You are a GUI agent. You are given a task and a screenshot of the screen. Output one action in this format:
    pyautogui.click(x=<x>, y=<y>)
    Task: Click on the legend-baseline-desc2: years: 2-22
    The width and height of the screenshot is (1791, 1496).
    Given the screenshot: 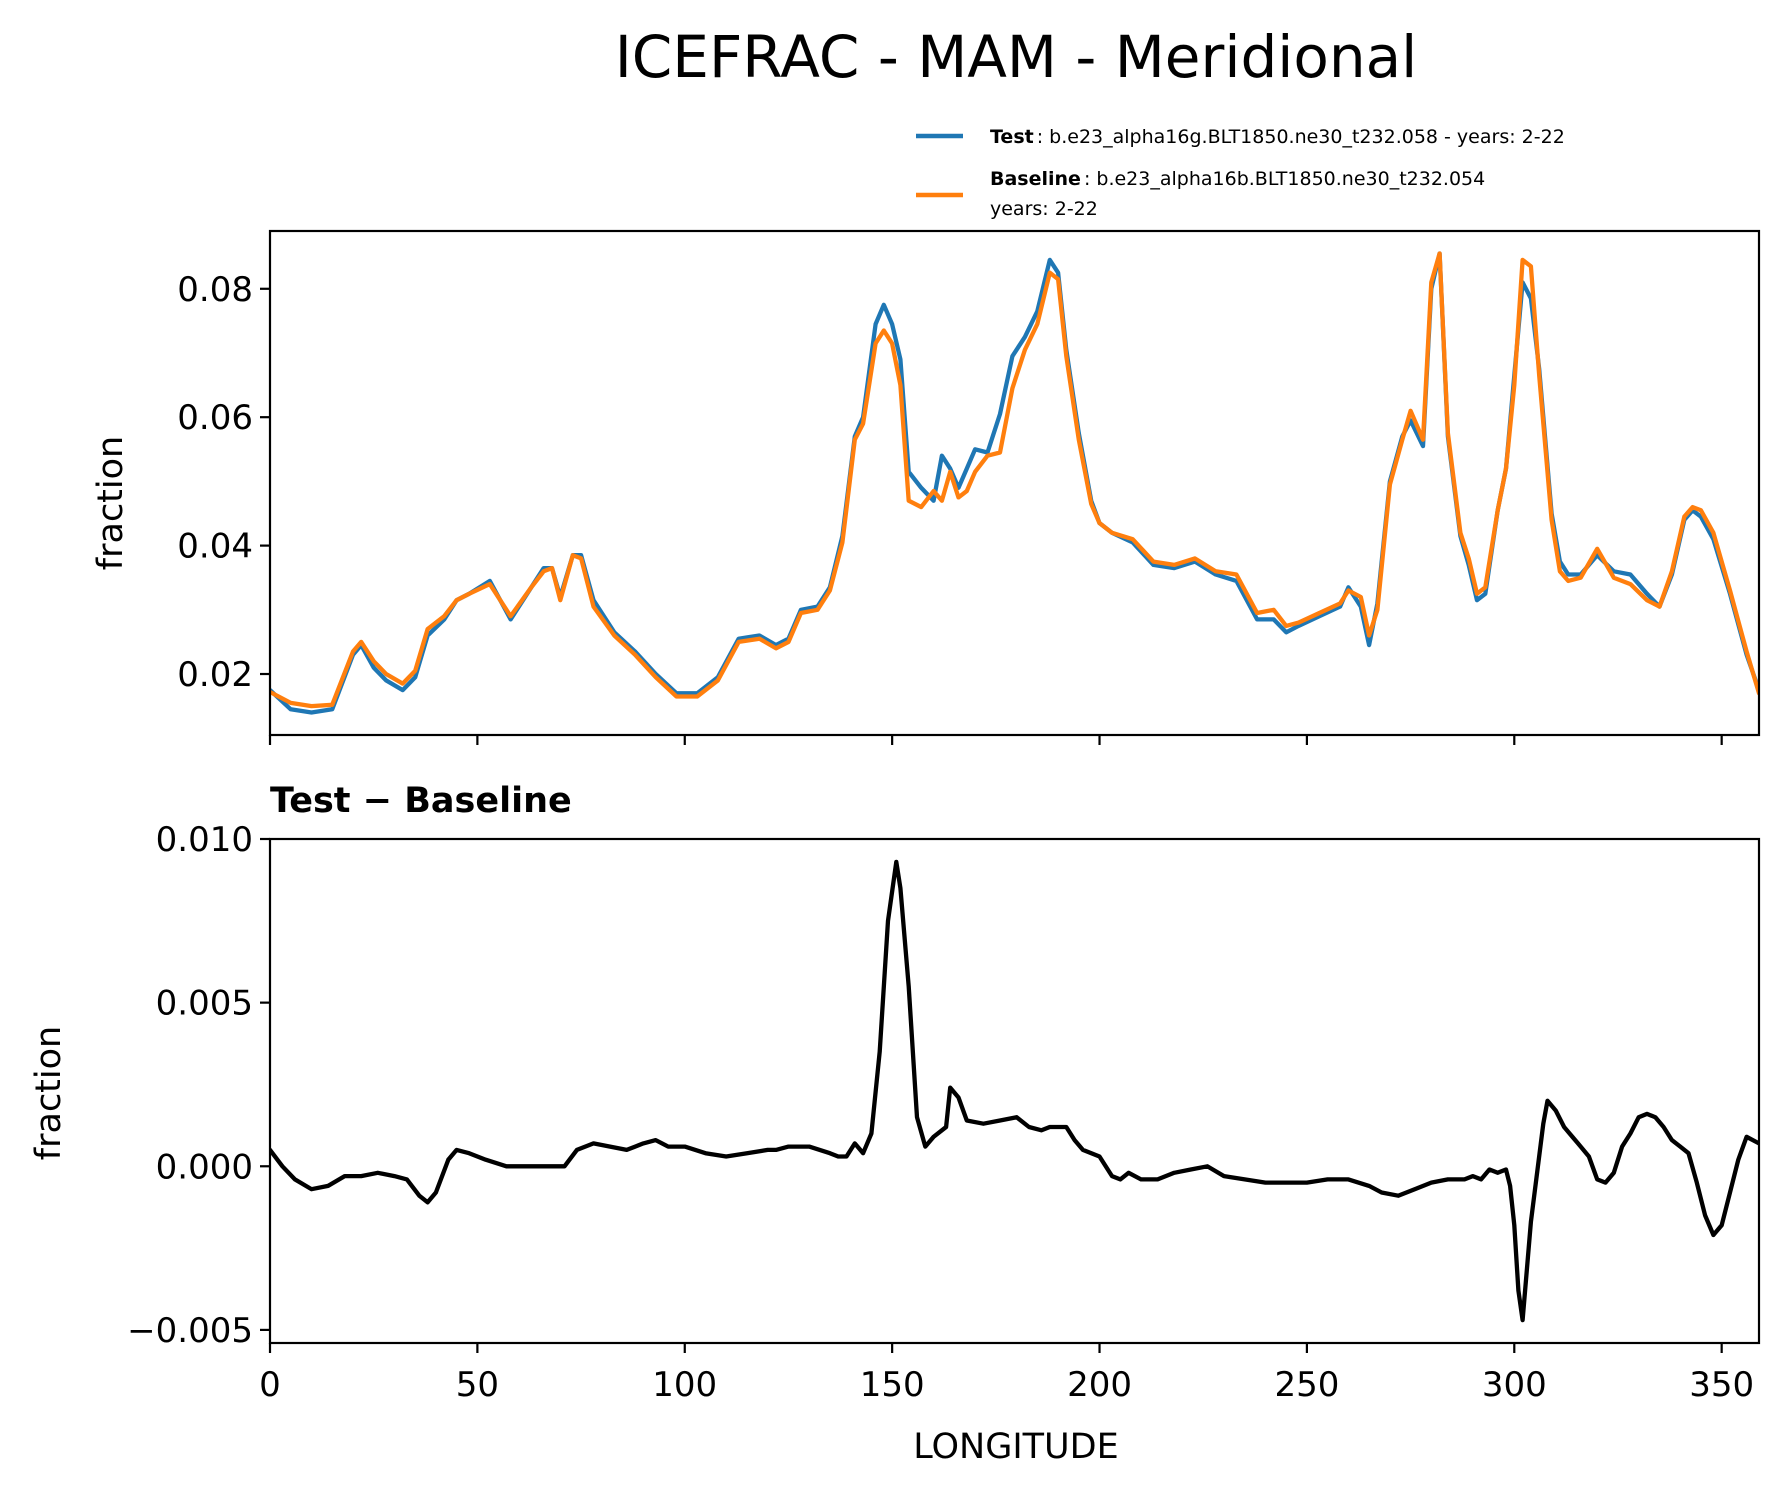 What is the action you would take?
    pyautogui.click(x=1044, y=209)
    